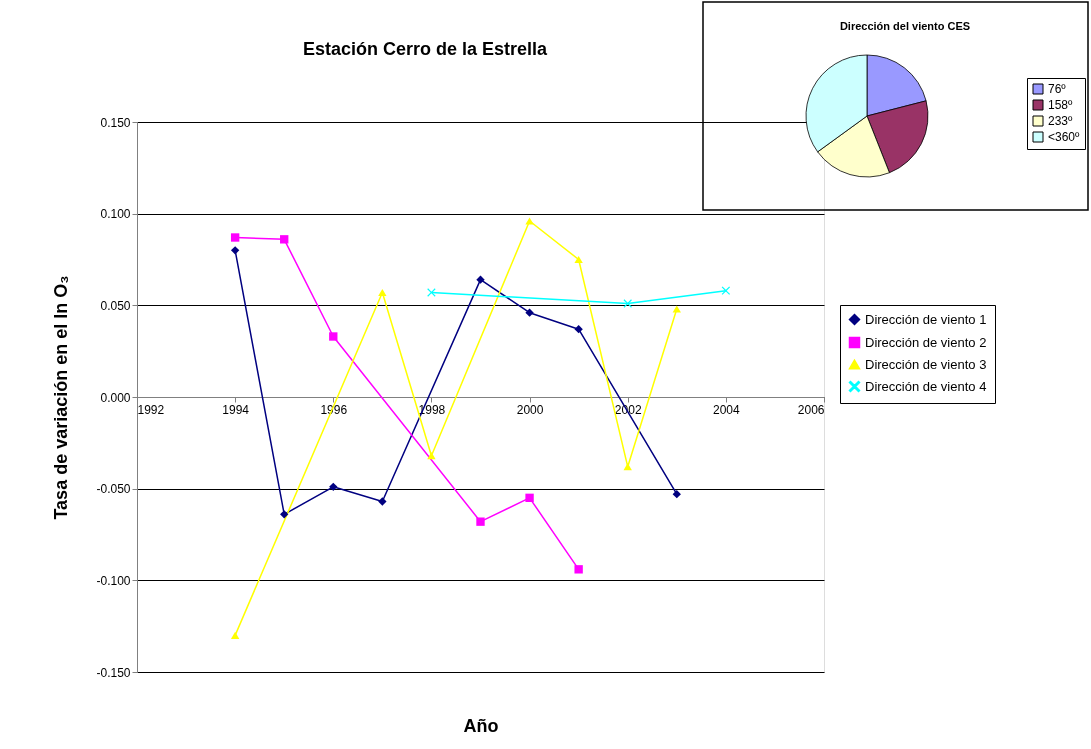  I want to click on legend-label: 233º, so click(1061, 121).